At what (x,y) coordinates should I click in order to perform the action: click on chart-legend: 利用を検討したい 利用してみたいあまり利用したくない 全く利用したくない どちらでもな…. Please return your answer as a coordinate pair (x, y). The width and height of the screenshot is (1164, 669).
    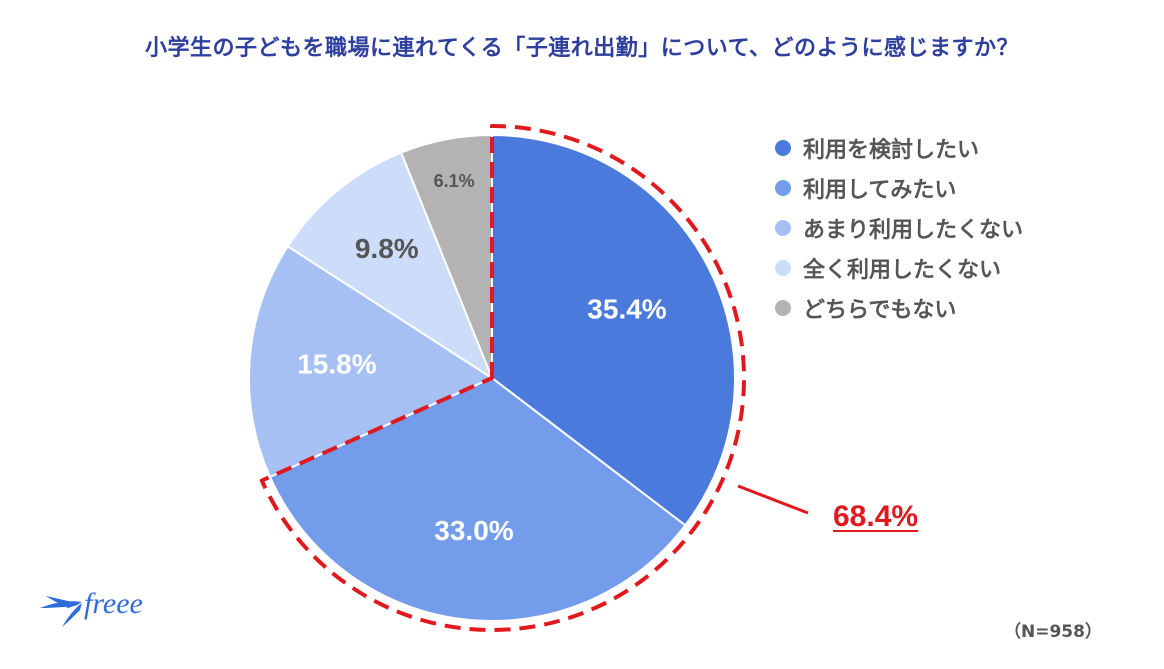
    Looking at the image, I should click on (899, 228).